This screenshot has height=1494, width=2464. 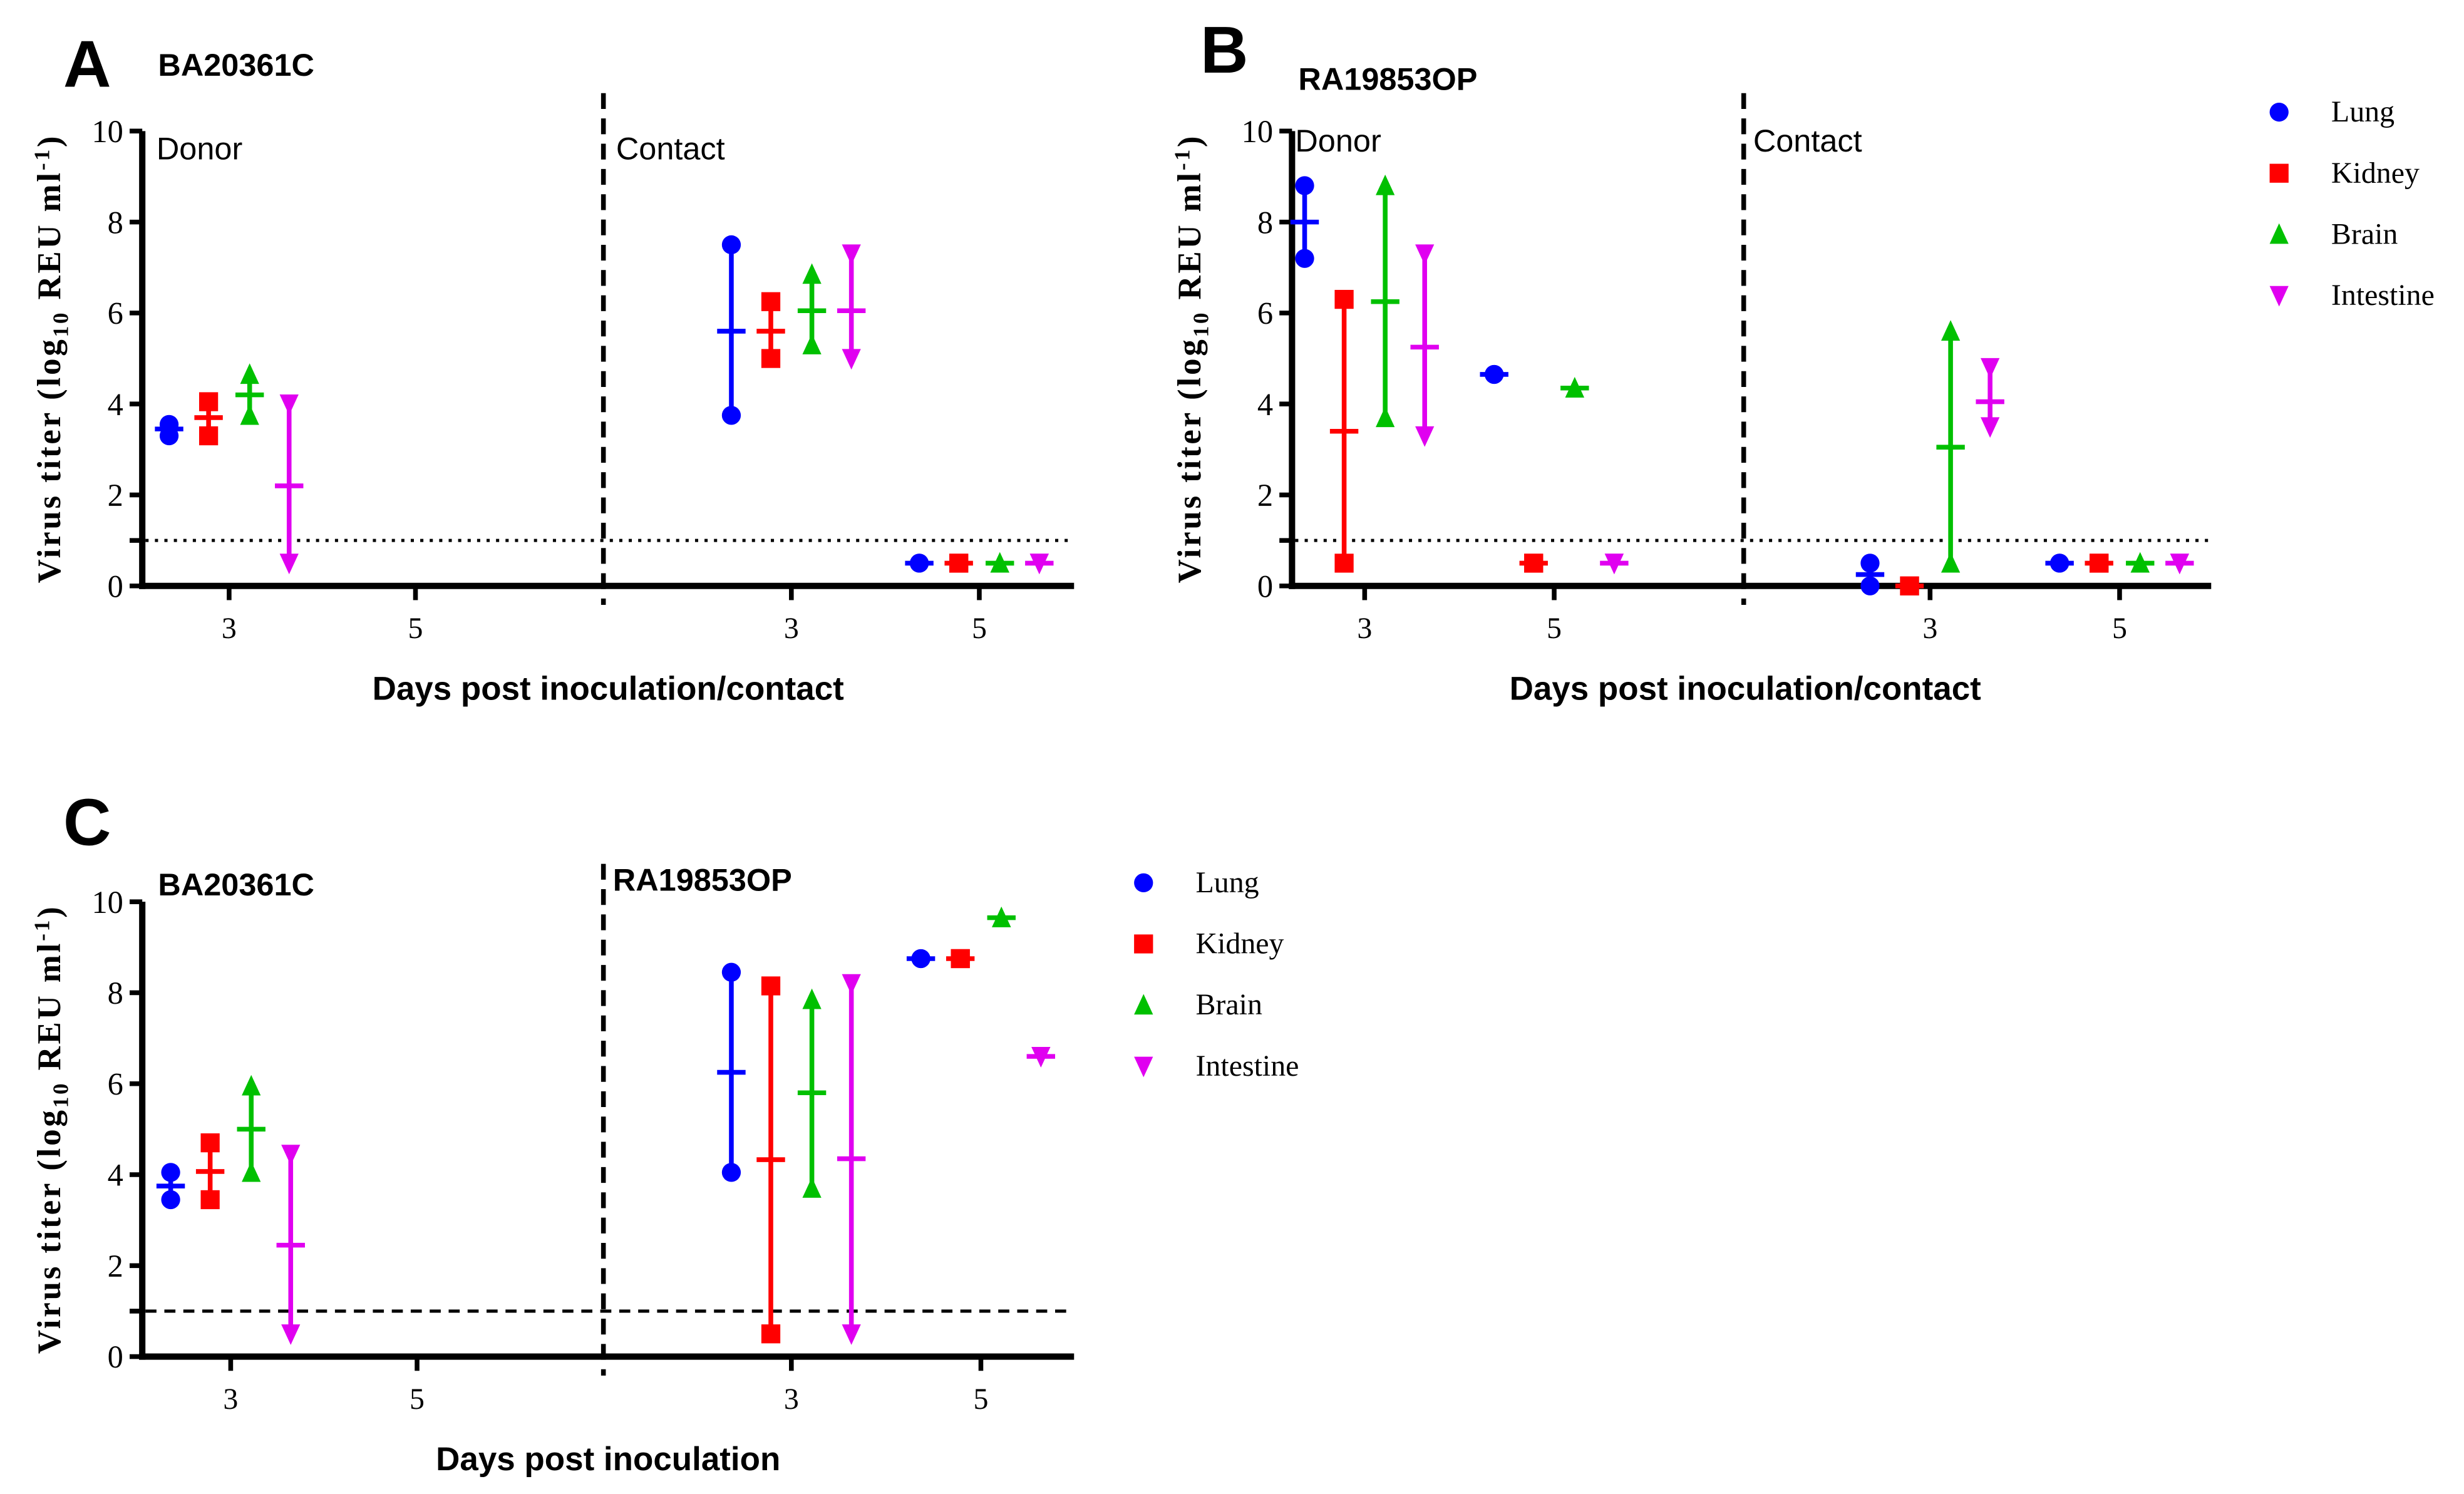 What do you see at coordinates (1143, 883) in the screenshot?
I see `legend-marker-lung` at bounding box center [1143, 883].